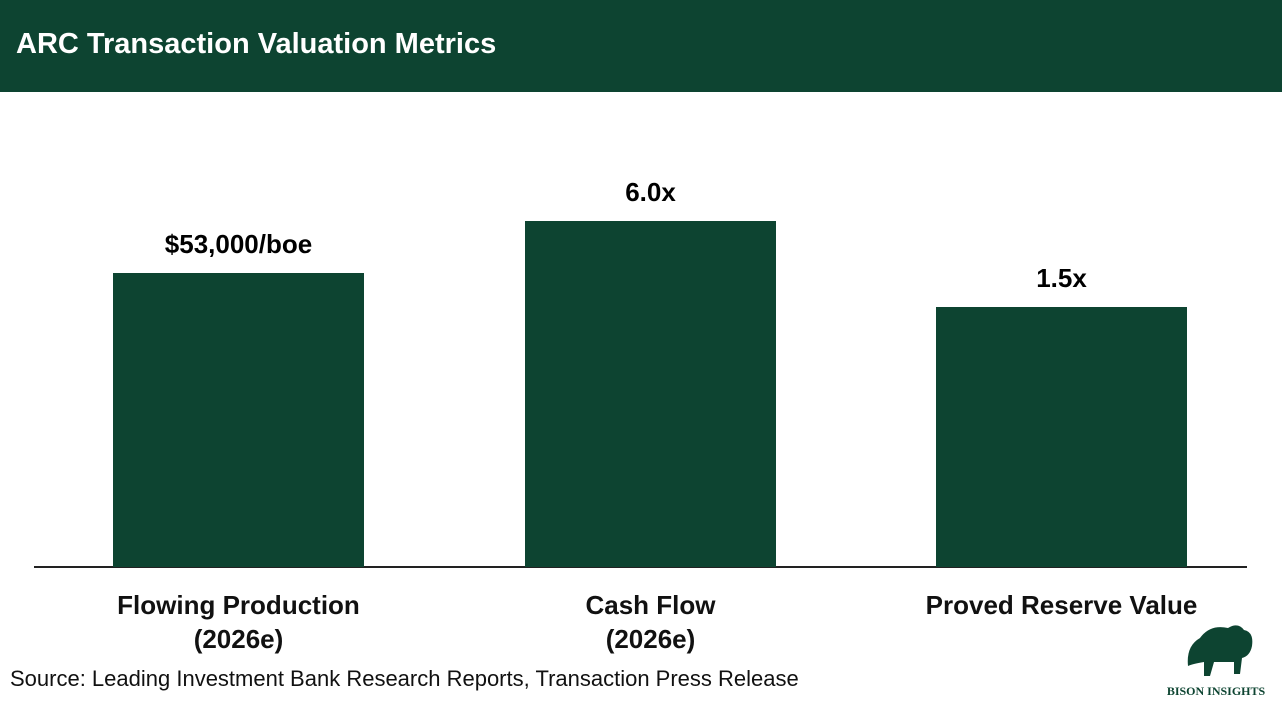  Describe the element at coordinates (1216, 691) in the screenshot. I see `logo-text: BISON INSIGHTS` at that location.